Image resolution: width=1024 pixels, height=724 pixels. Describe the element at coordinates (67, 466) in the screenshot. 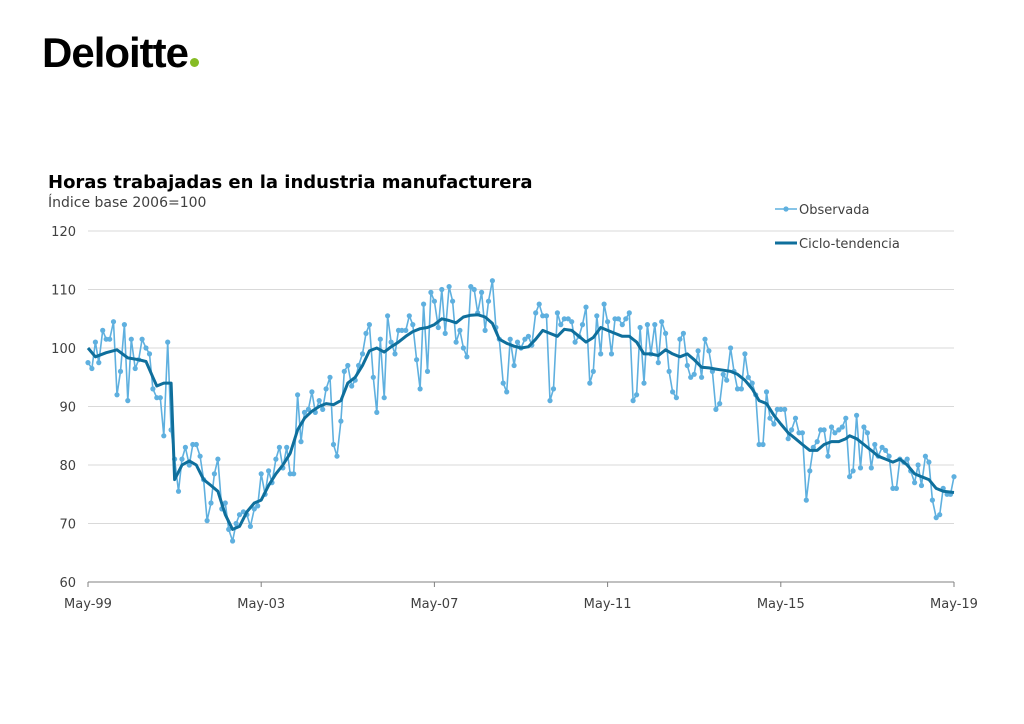

I see `y-tick-label: 80` at that location.